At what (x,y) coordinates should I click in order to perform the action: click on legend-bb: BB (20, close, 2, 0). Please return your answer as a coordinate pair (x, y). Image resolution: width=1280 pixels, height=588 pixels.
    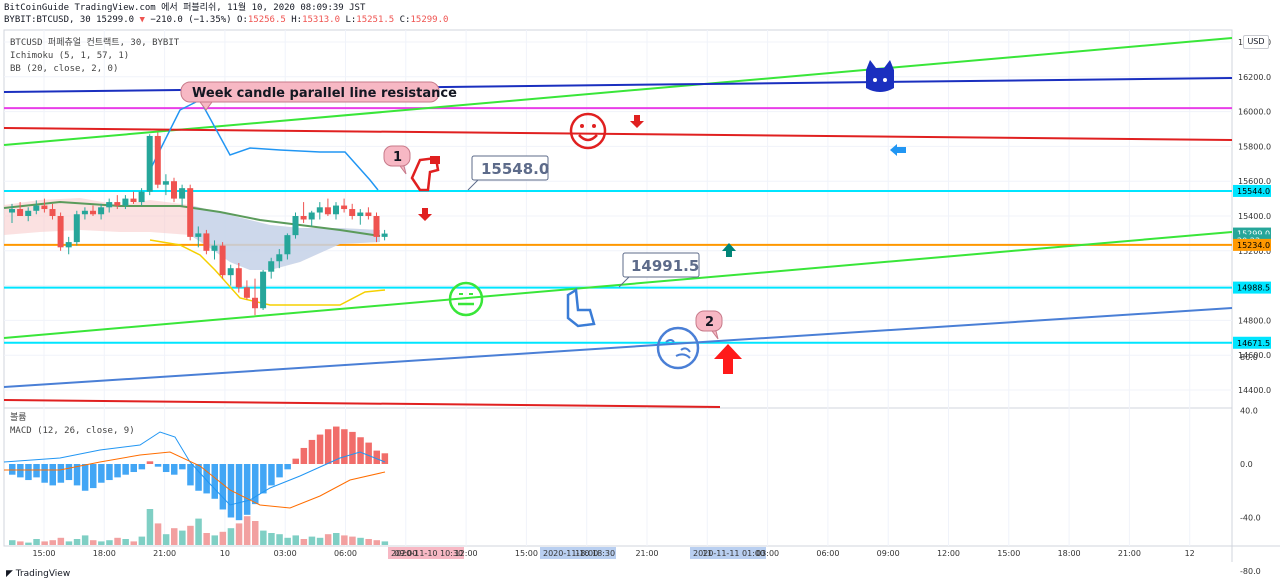
    Looking at the image, I should click on (64, 69).